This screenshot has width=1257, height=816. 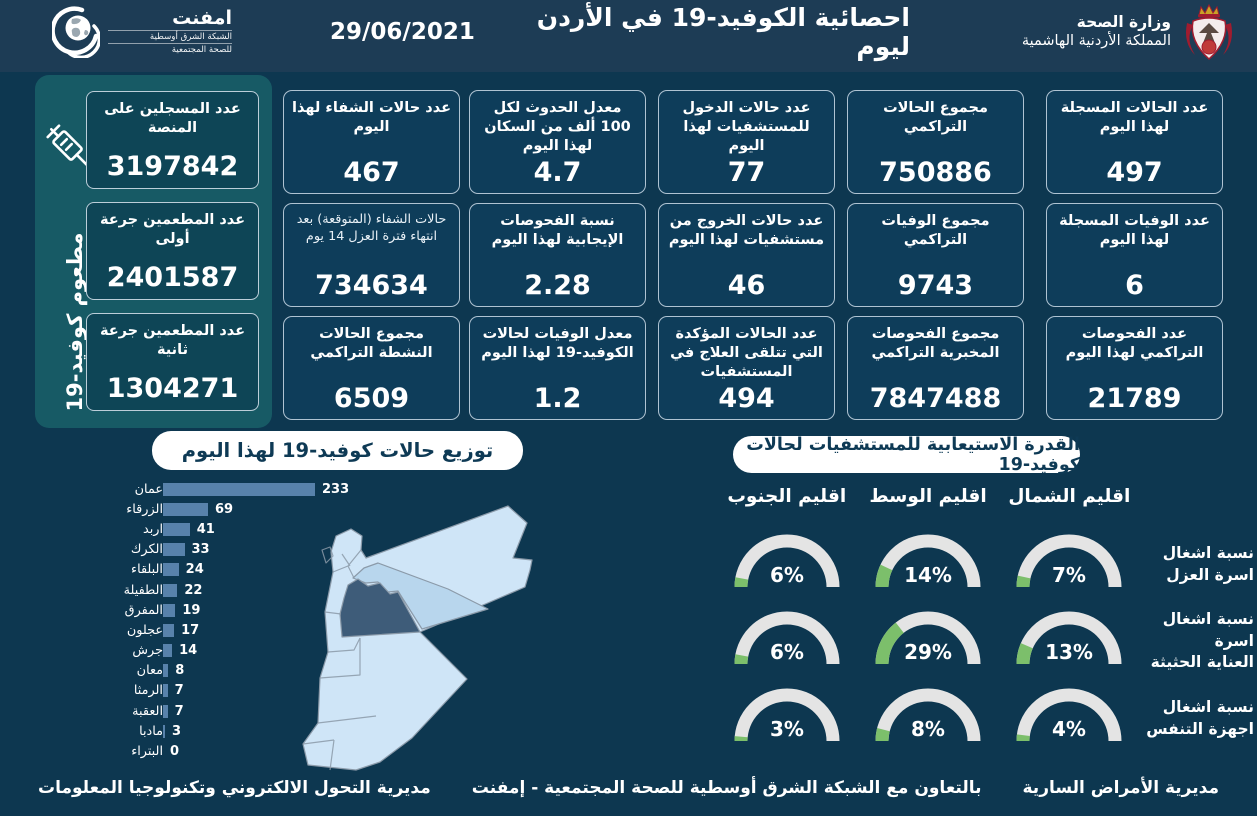 I want to click on stat-card: عدد حالات الشفاء لهذا اليوم 467, so click(x=371, y=142).